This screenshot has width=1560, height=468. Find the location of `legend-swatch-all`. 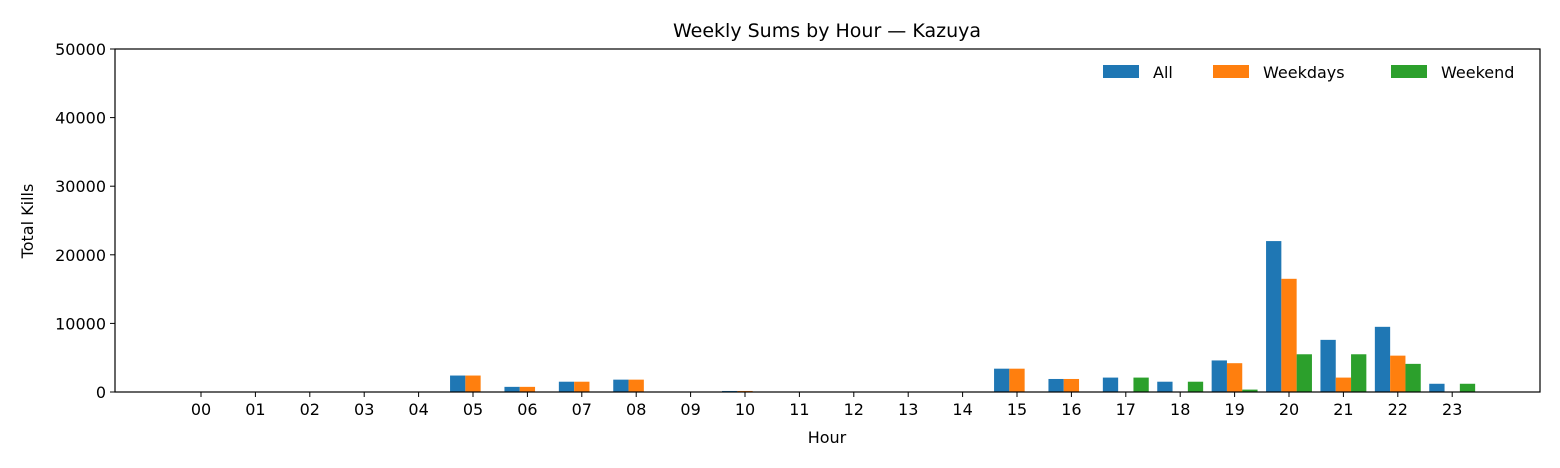

legend-swatch-all is located at coordinates (1121, 71).